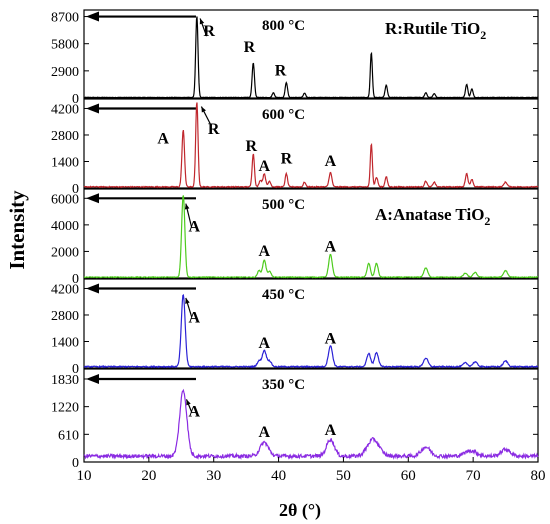  Describe the element at coordinates (408, 476) in the screenshot. I see `x-tick-label: 60` at that location.